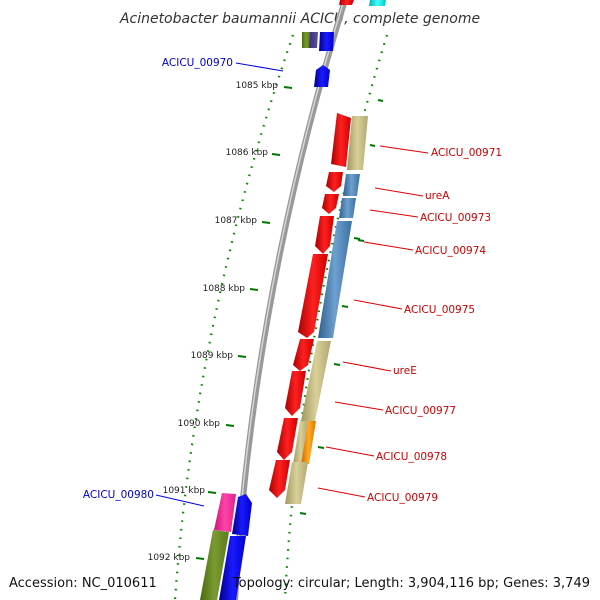 The image size is (600, 600). What do you see at coordinates (83, 583) in the screenshot?
I see `accession-text: Accession: NC_010611` at bounding box center [83, 583].